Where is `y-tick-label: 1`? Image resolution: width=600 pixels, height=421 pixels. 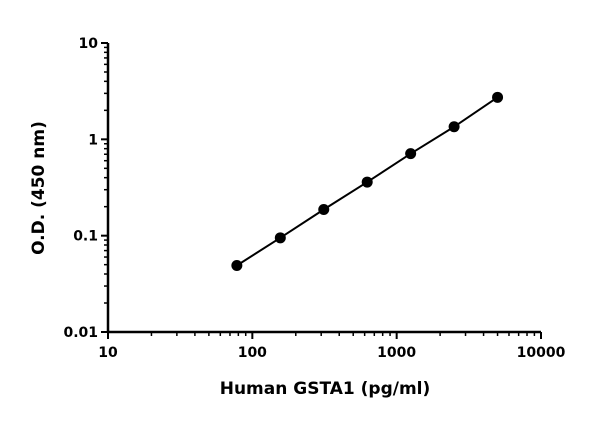
y-tick-label: 1 is located at coordinates (93, 140).